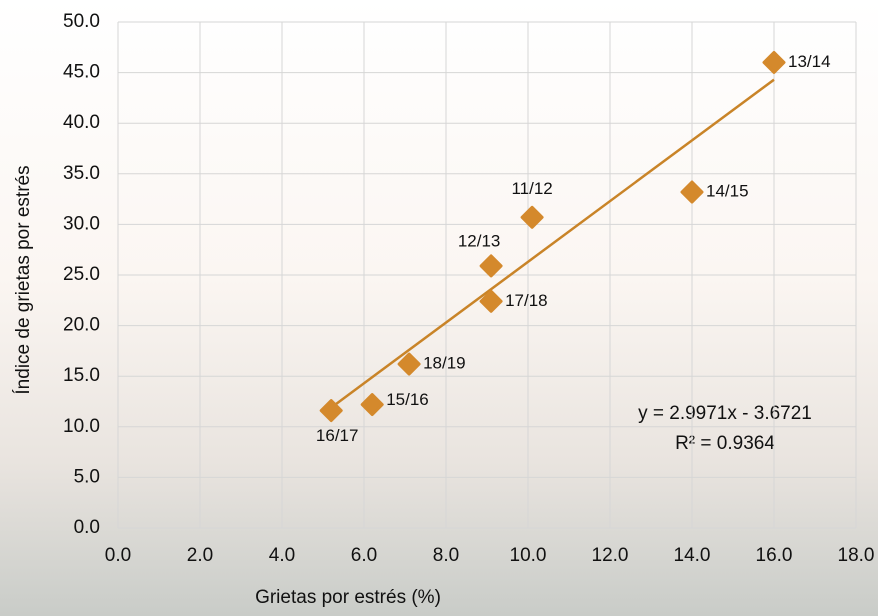  I want to click on point-label: 13/14, so click(809, 61).